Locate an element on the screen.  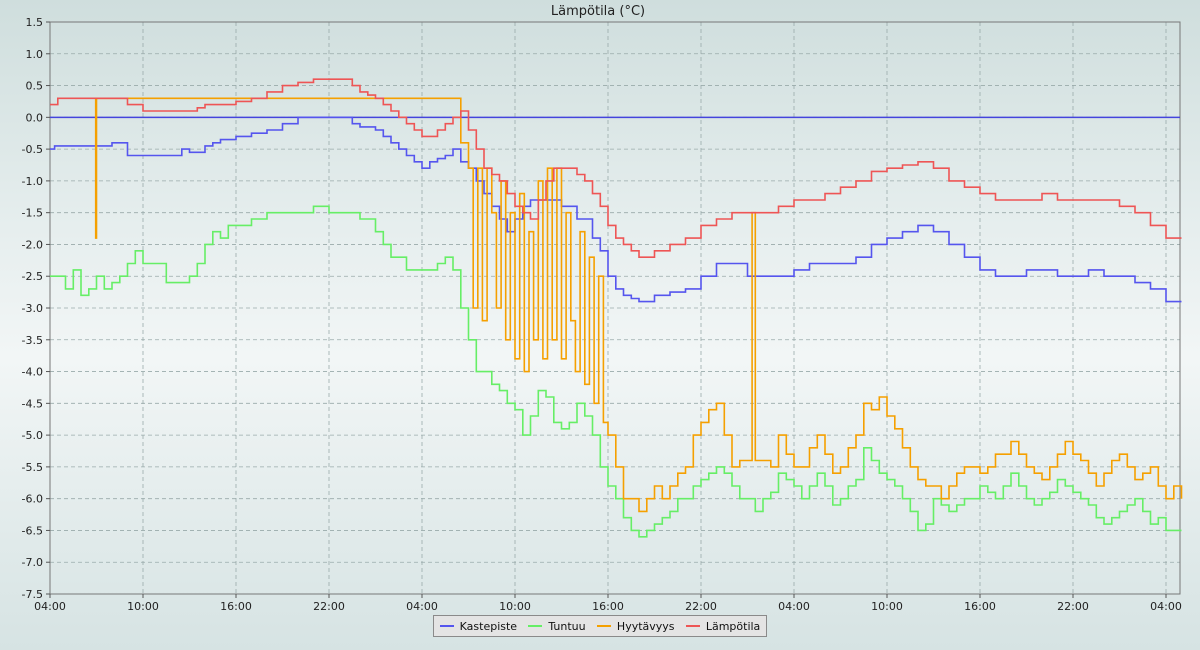
y-tick-label: 1.0 is located at coordinates (35, 54).